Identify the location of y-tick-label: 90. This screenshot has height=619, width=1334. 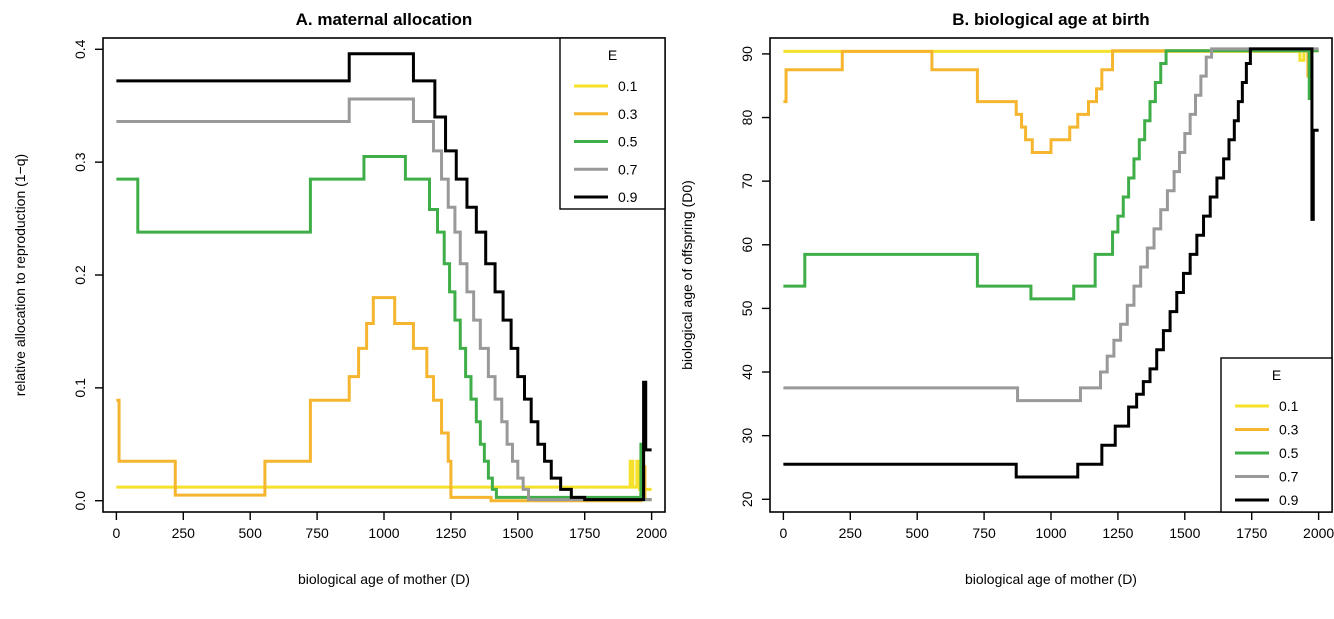
(747, 54).